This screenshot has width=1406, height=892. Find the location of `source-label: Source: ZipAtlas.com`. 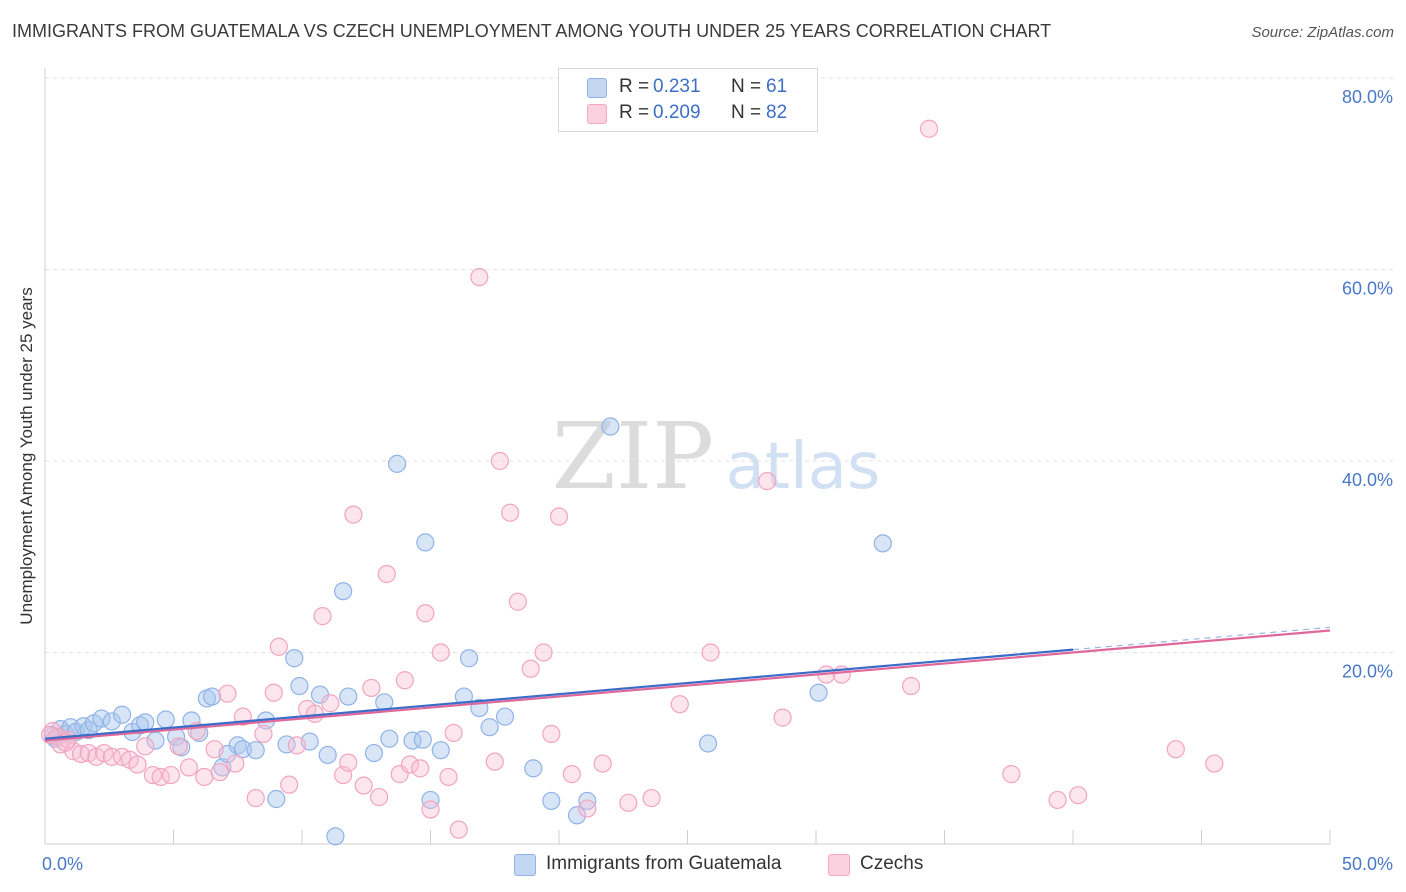

source-label: Source: ZipAtlas.com is located at coordinates (1322, 32).